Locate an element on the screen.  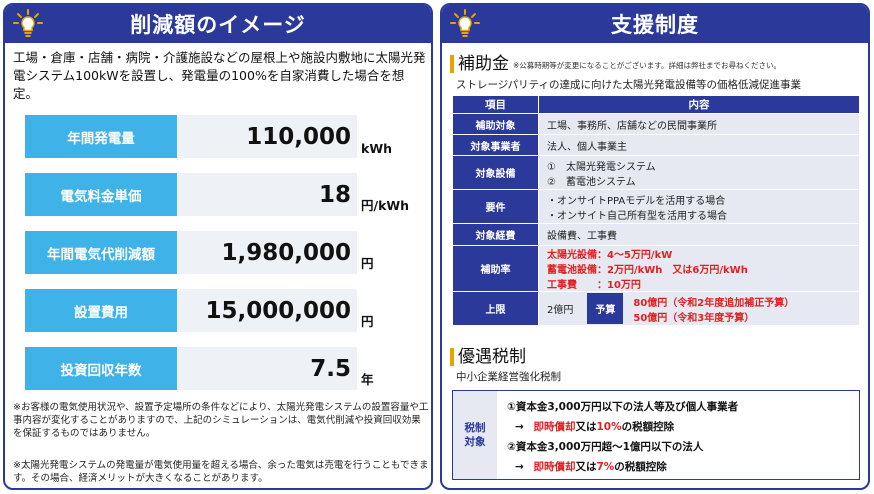
tax-line-2: → 即時償却又は10%の税額控除 is located at coordinates (595, 427).